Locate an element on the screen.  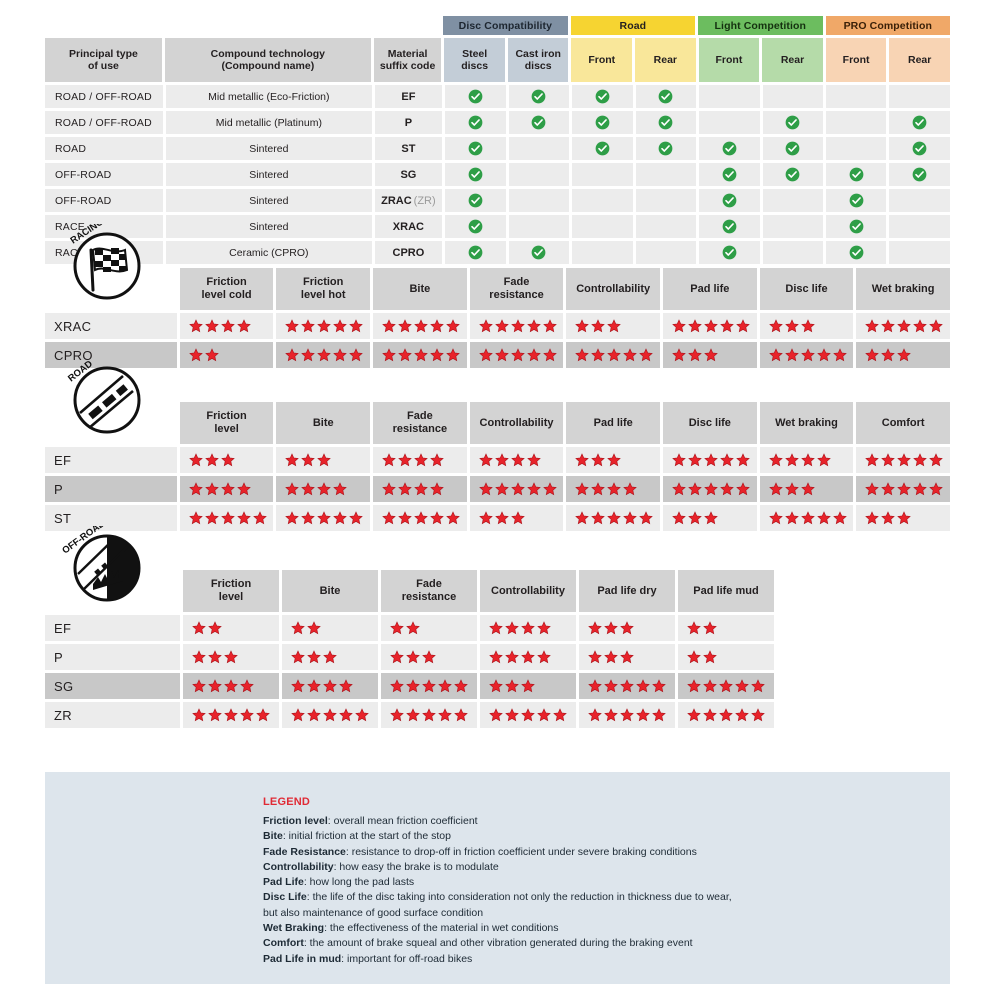
legend-desc: : how easy the brake is to modulate is located at coordinates (416, 866).